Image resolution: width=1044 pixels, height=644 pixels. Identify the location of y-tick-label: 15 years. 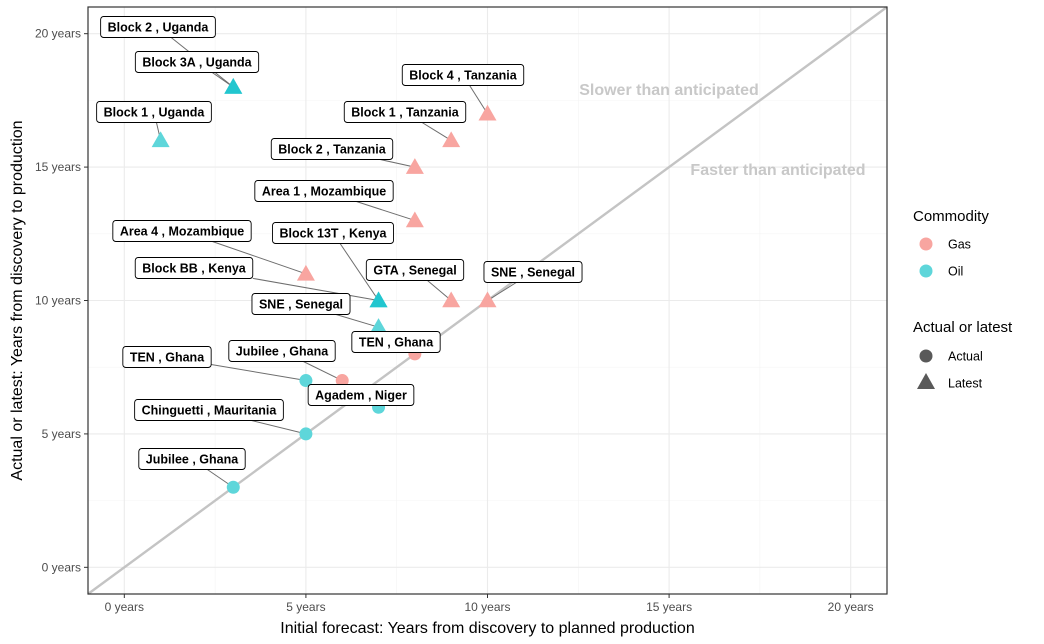
(58, 167).